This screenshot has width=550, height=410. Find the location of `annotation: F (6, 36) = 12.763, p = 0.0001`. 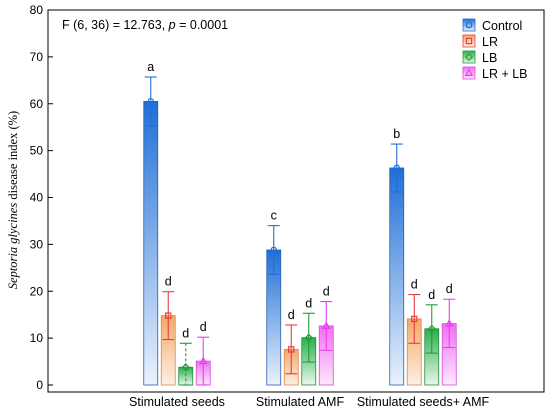

annotation: F (6, 36) = 12.763, p = 0.0001 is located at coordinates (145, 25).